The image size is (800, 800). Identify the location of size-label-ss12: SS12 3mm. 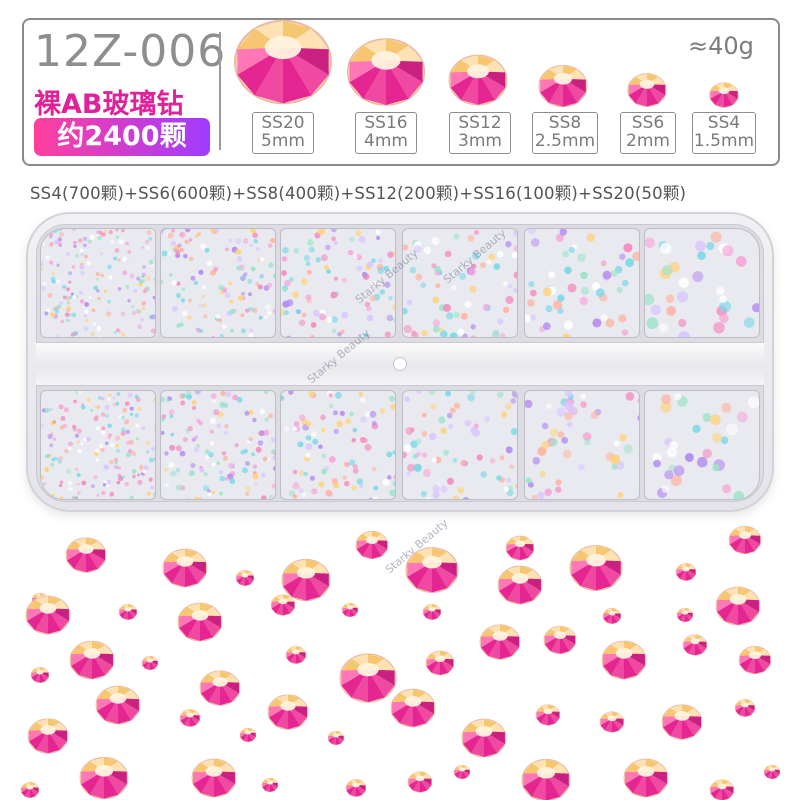
(480, 133).